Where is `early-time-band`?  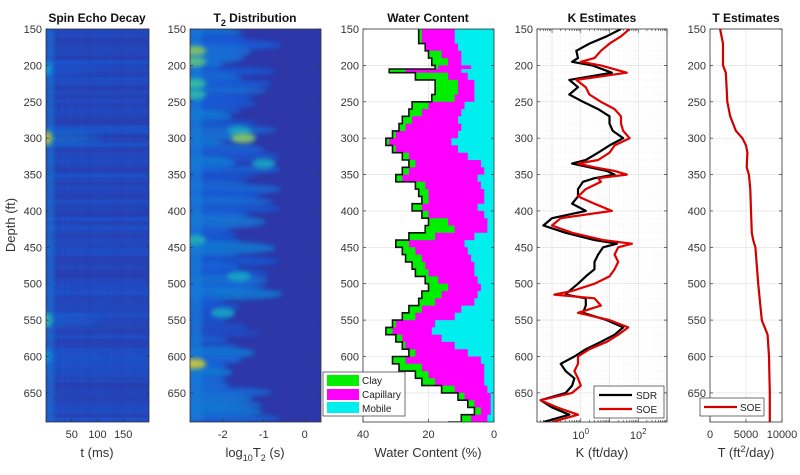 early-time-band is located at coordinates (50, 225).